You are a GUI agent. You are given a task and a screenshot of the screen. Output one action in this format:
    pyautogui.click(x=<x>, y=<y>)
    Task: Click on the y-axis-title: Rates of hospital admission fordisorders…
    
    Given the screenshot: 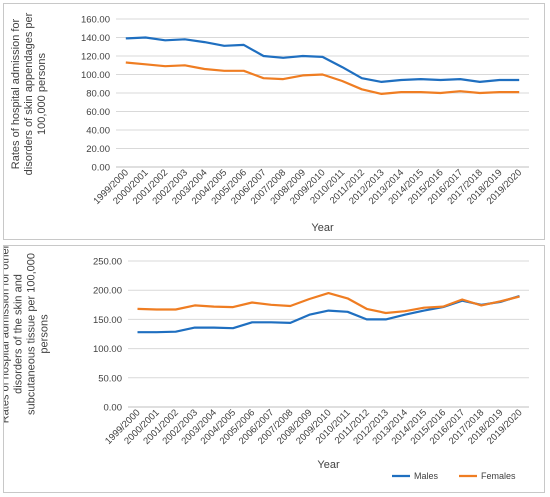 What is the action you would take?
    pyautogui.click(x=29, y=93)
    